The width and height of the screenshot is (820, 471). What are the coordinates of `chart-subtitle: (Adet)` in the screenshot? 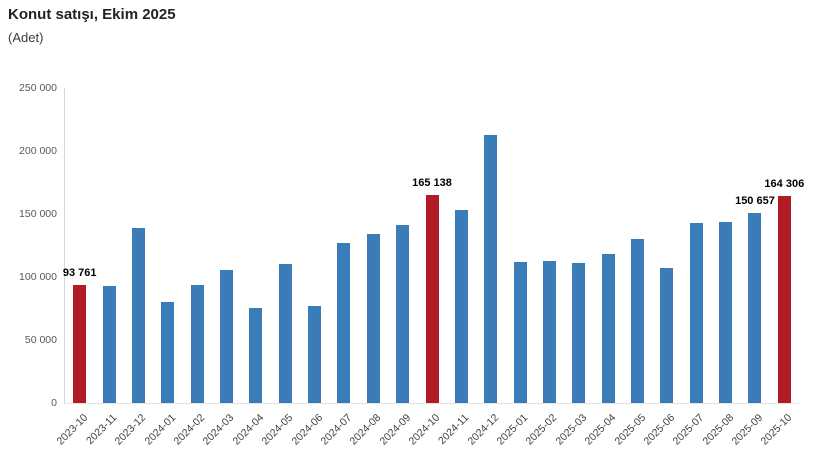 It's located at (26, 37).